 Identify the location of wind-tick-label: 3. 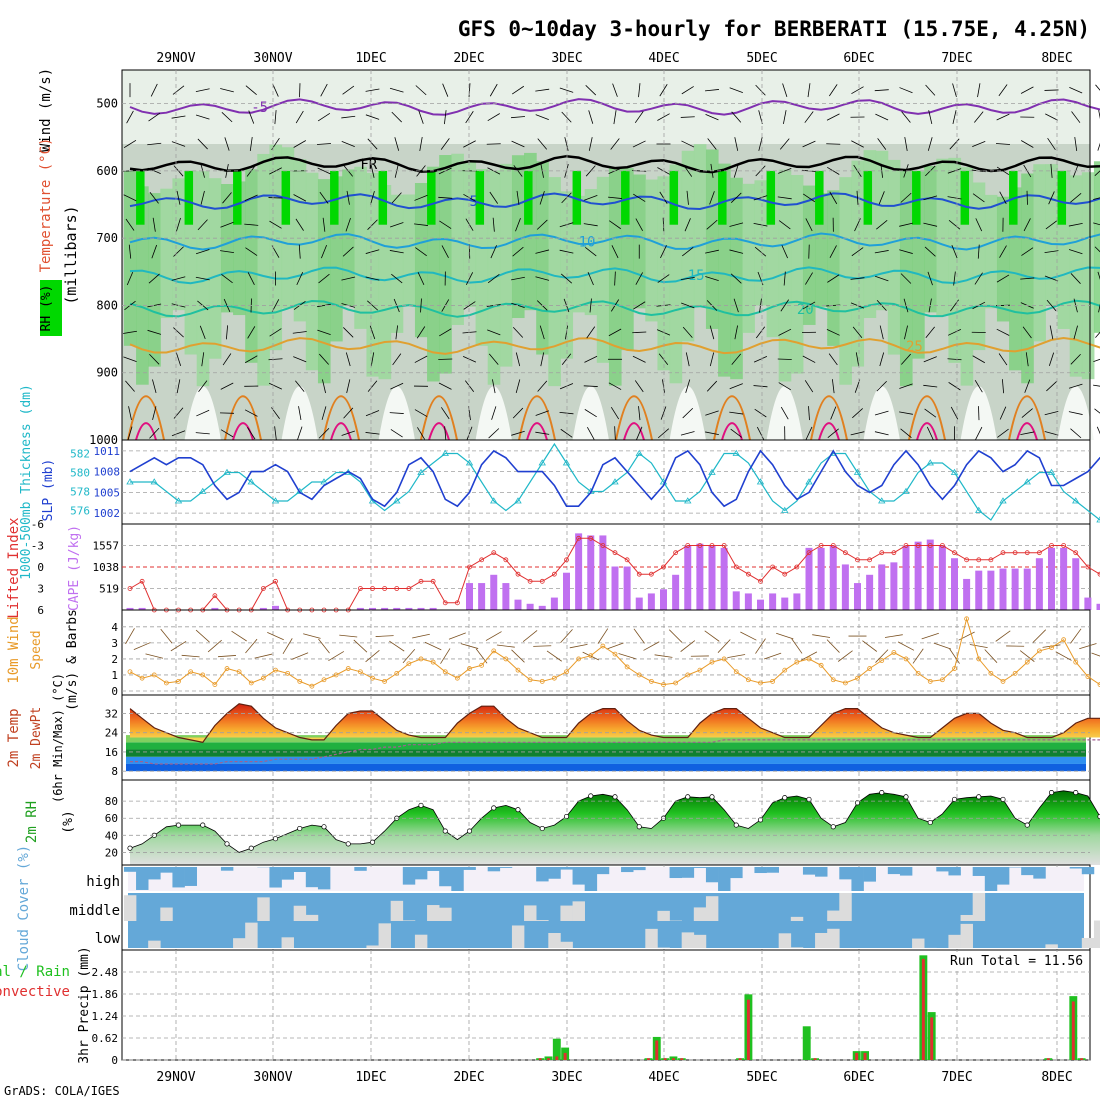
(114, 643).